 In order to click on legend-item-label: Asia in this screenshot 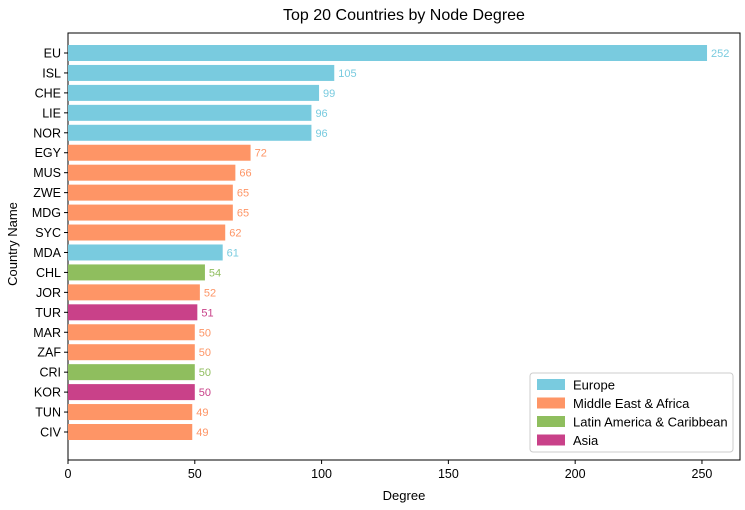, I will do `click(586, 440)`.